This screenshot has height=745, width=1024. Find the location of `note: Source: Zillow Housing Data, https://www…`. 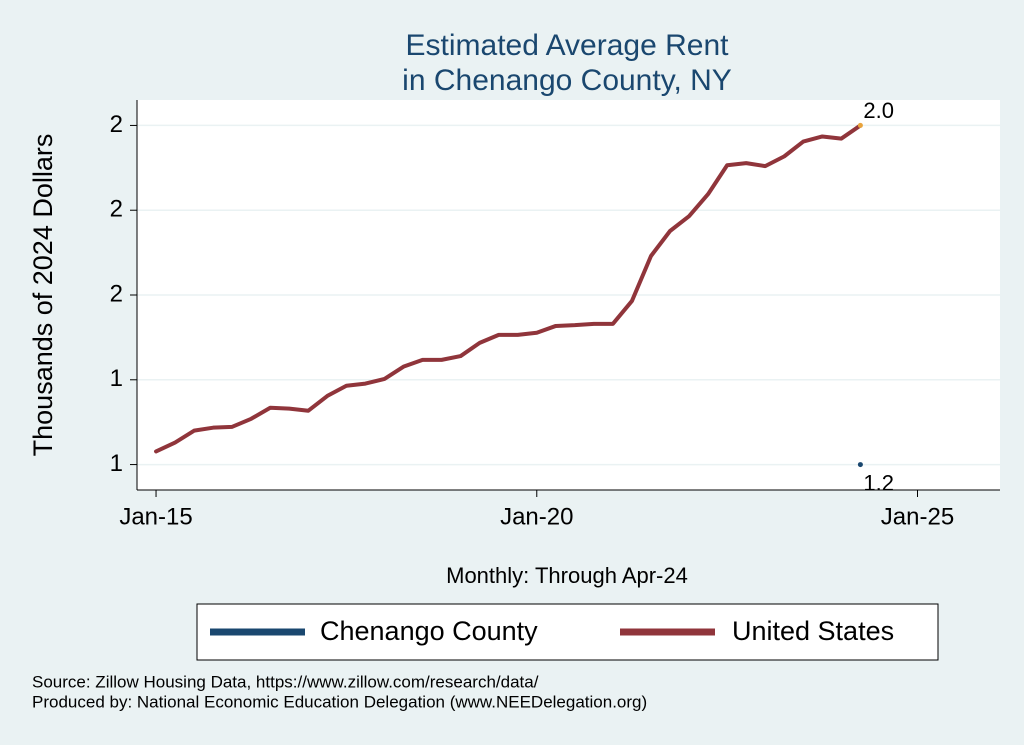

note: Source: Zillow Housing Data, https://www… is located at coordinates (285, 681).